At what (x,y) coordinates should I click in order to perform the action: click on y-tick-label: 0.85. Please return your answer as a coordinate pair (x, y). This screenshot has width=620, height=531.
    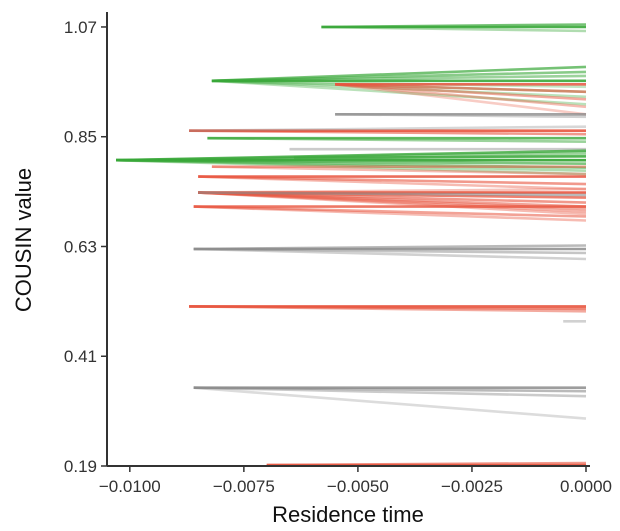
    Looking at the image, I should click on (80, 137).